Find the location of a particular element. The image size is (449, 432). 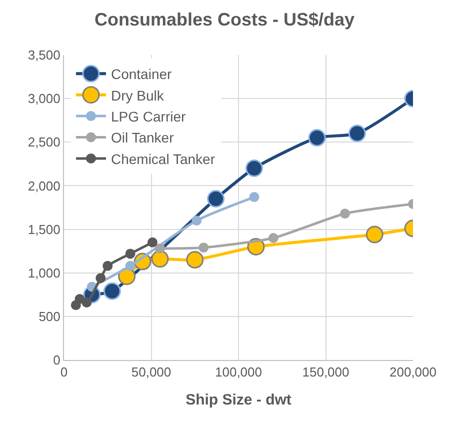

legend-label: LPG Carrier is located at coordinates (148, 116).